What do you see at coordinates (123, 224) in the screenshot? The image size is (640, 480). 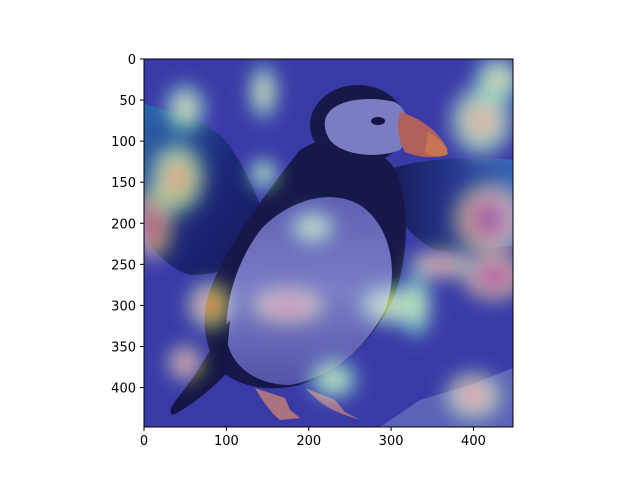 I see `y-tick-label: 200` at bounding box center [123, 224].